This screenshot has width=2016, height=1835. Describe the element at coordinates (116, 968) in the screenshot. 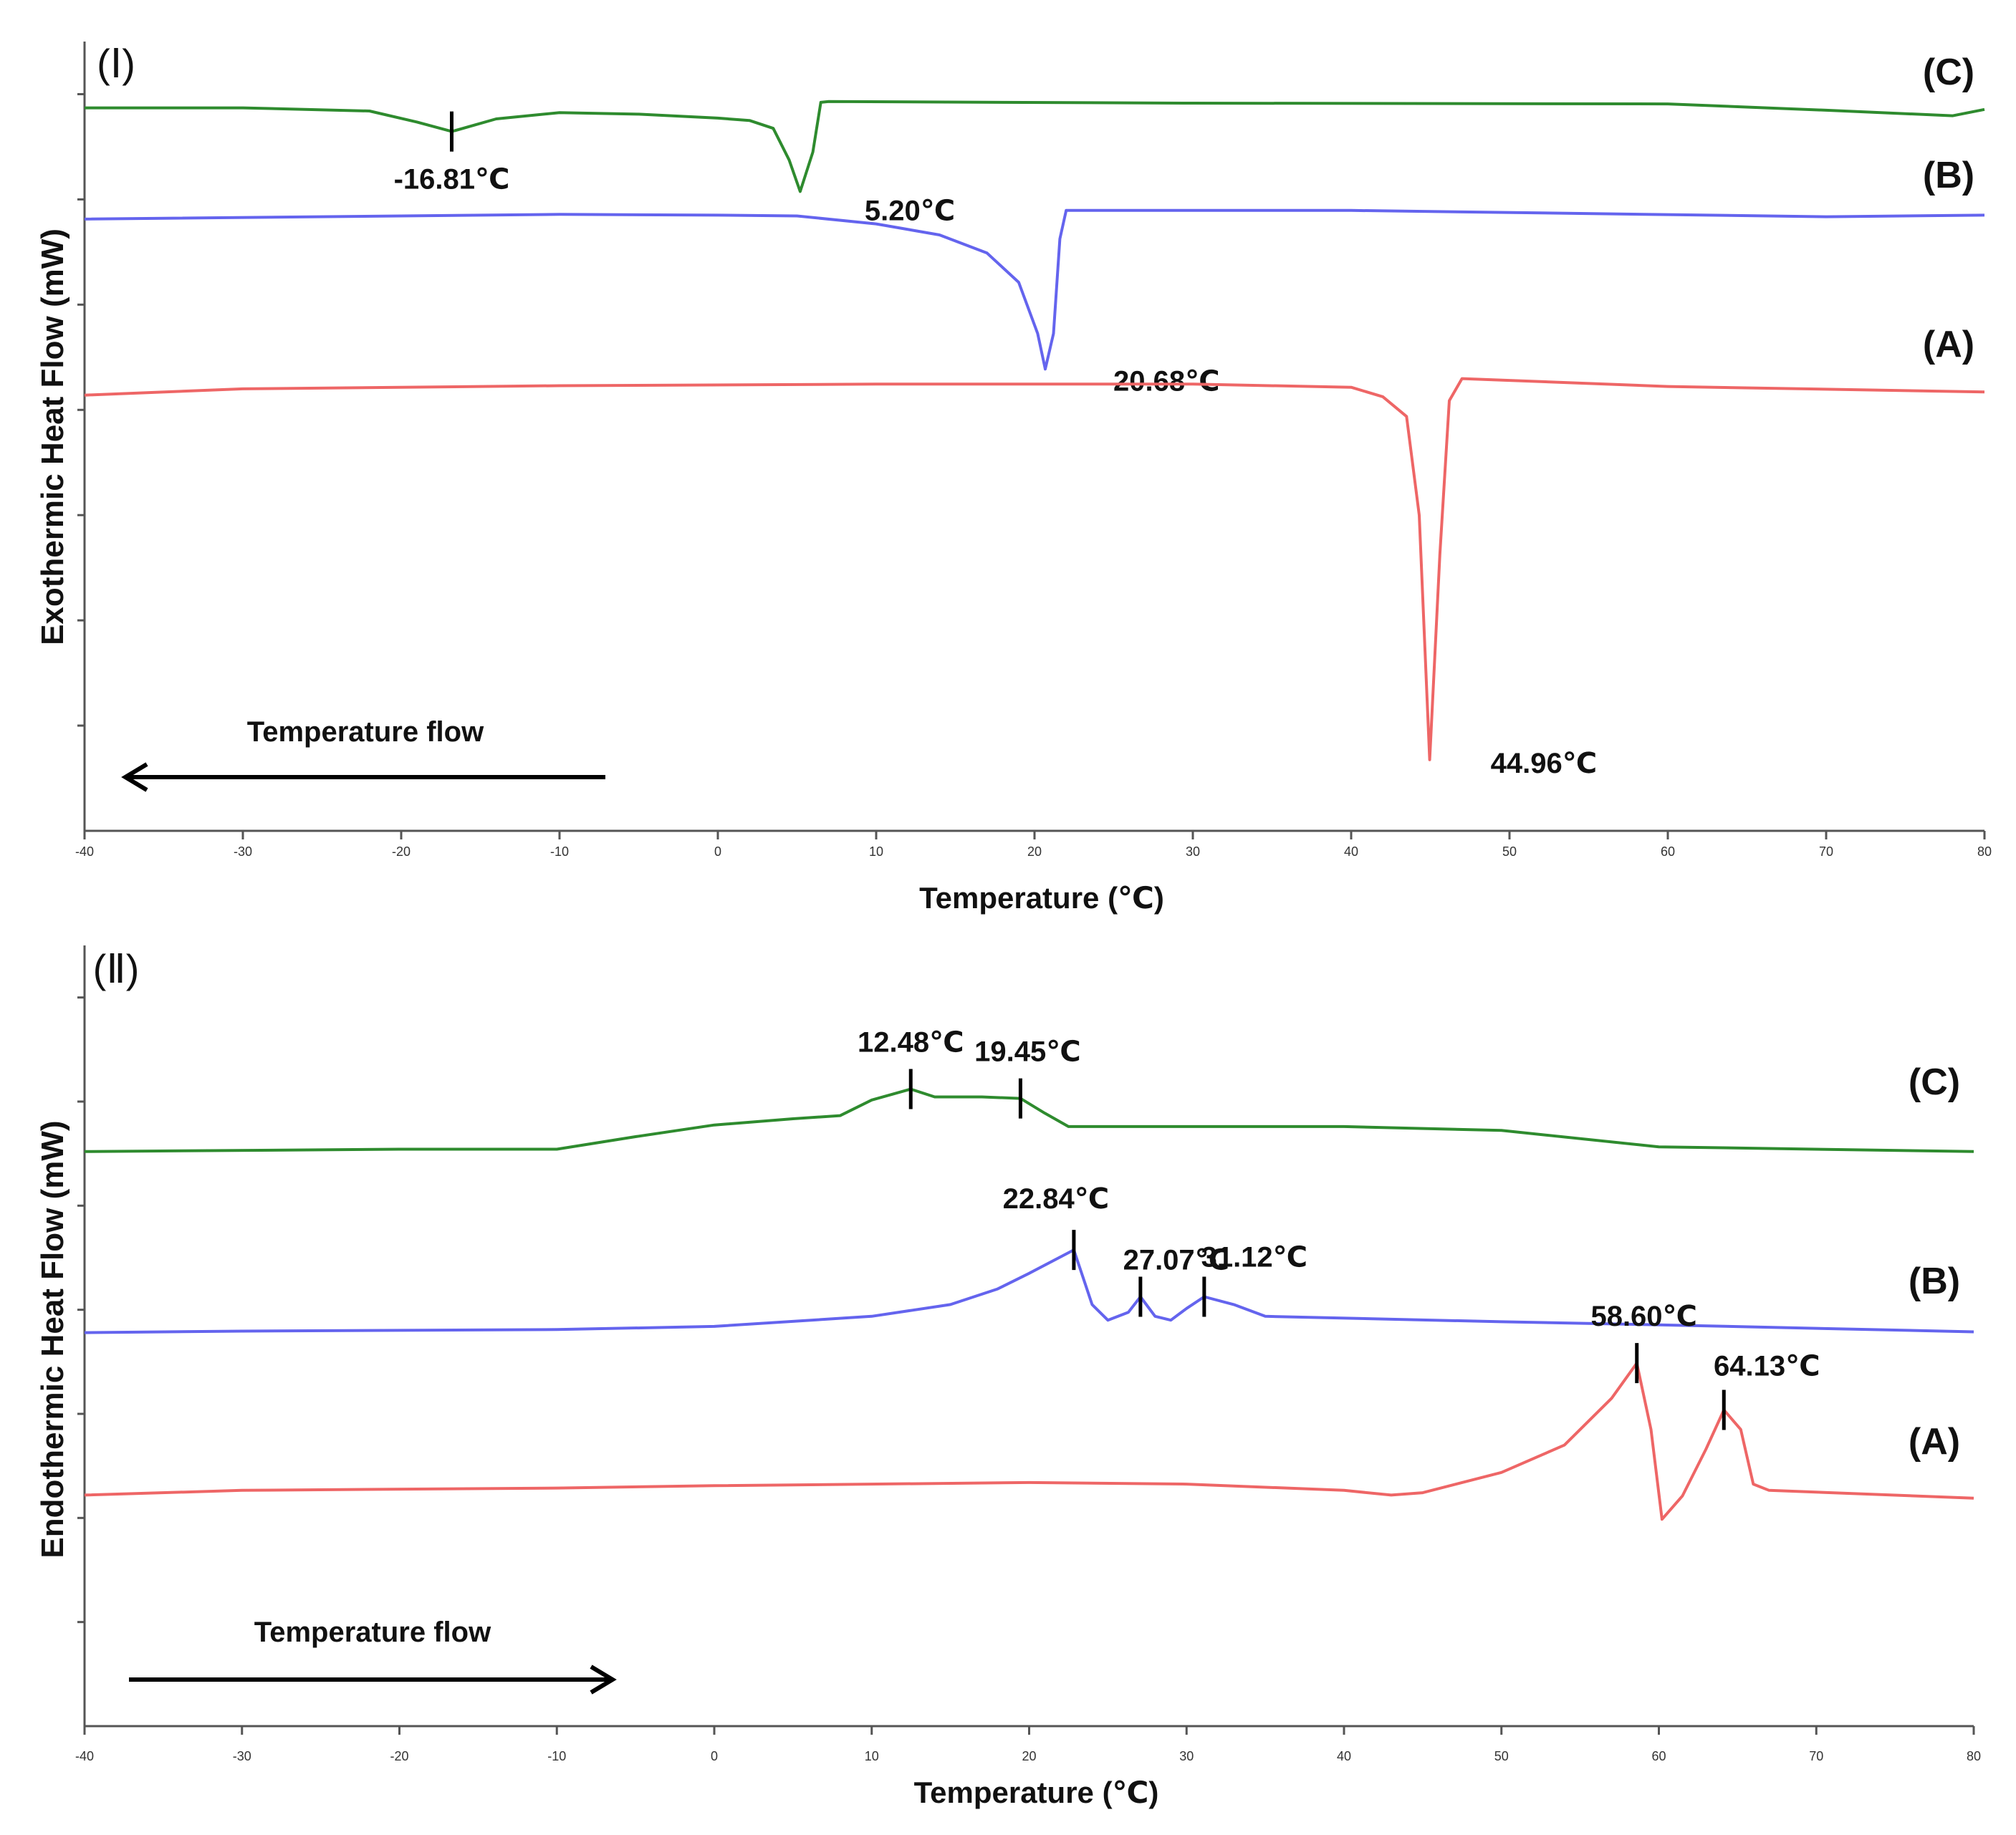

I see `panel-label: (Ⅱ)` at that location.